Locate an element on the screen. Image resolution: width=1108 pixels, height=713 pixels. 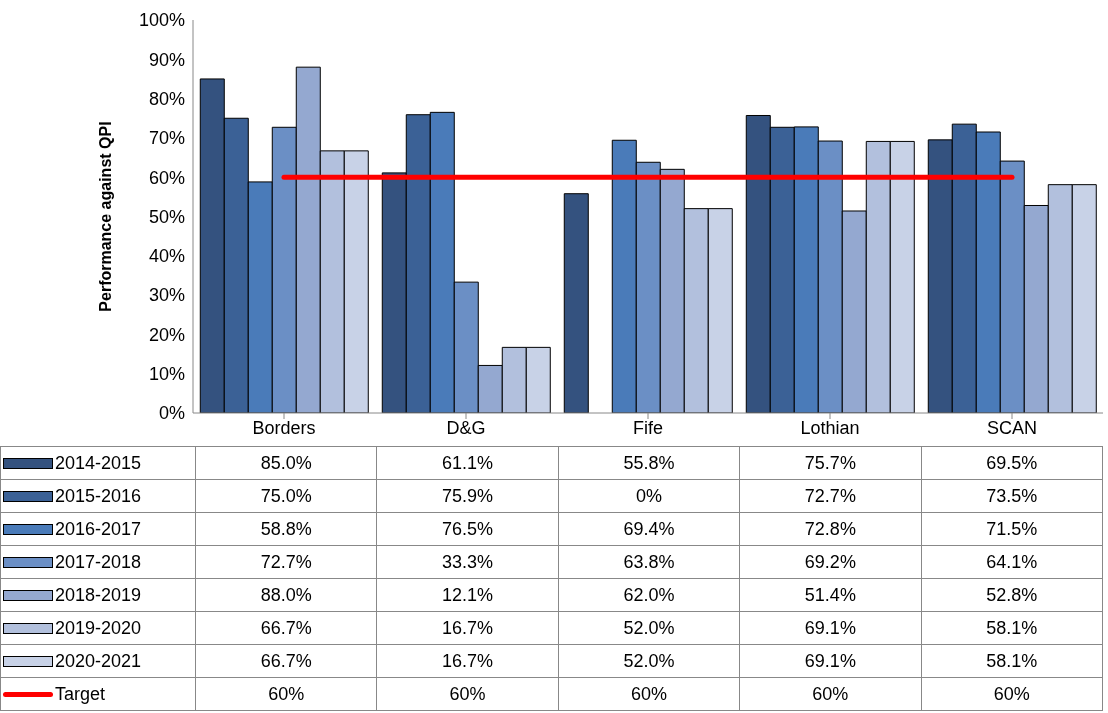
y-tick-label: 70% is located at coordinates (166, 138).